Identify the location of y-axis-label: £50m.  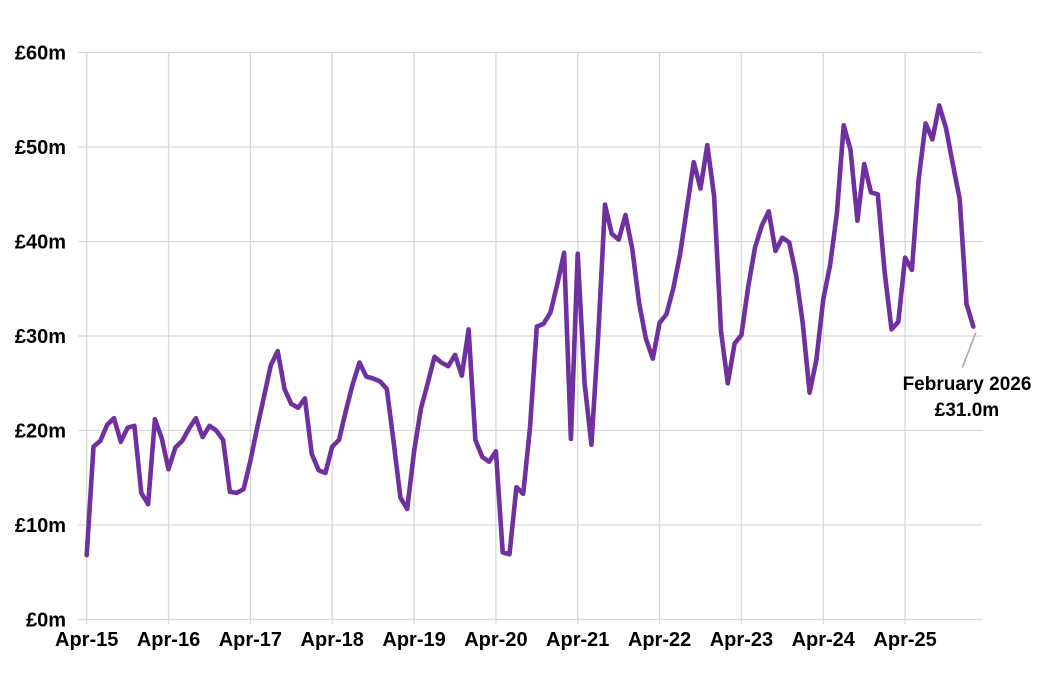
(40, 148).